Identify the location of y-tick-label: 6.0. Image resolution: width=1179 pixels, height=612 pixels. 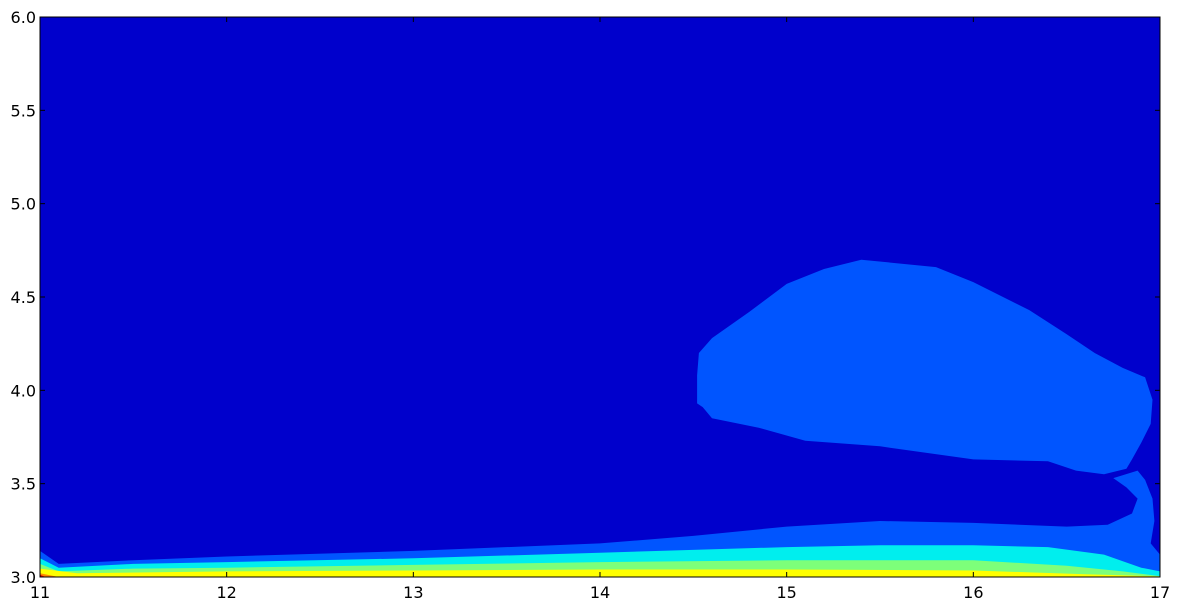
(23, 17).